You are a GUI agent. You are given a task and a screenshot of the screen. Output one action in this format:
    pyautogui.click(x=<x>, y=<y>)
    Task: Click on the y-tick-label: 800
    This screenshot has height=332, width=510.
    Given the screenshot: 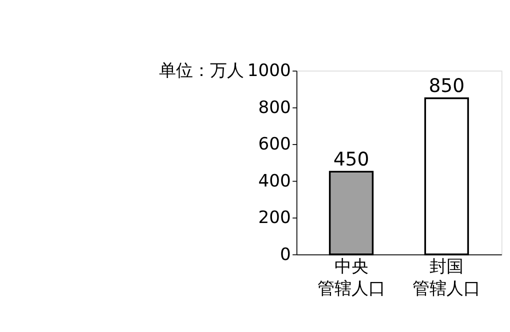 What is the action you would take?
    pyautogui.click(x=274, y=108)
    